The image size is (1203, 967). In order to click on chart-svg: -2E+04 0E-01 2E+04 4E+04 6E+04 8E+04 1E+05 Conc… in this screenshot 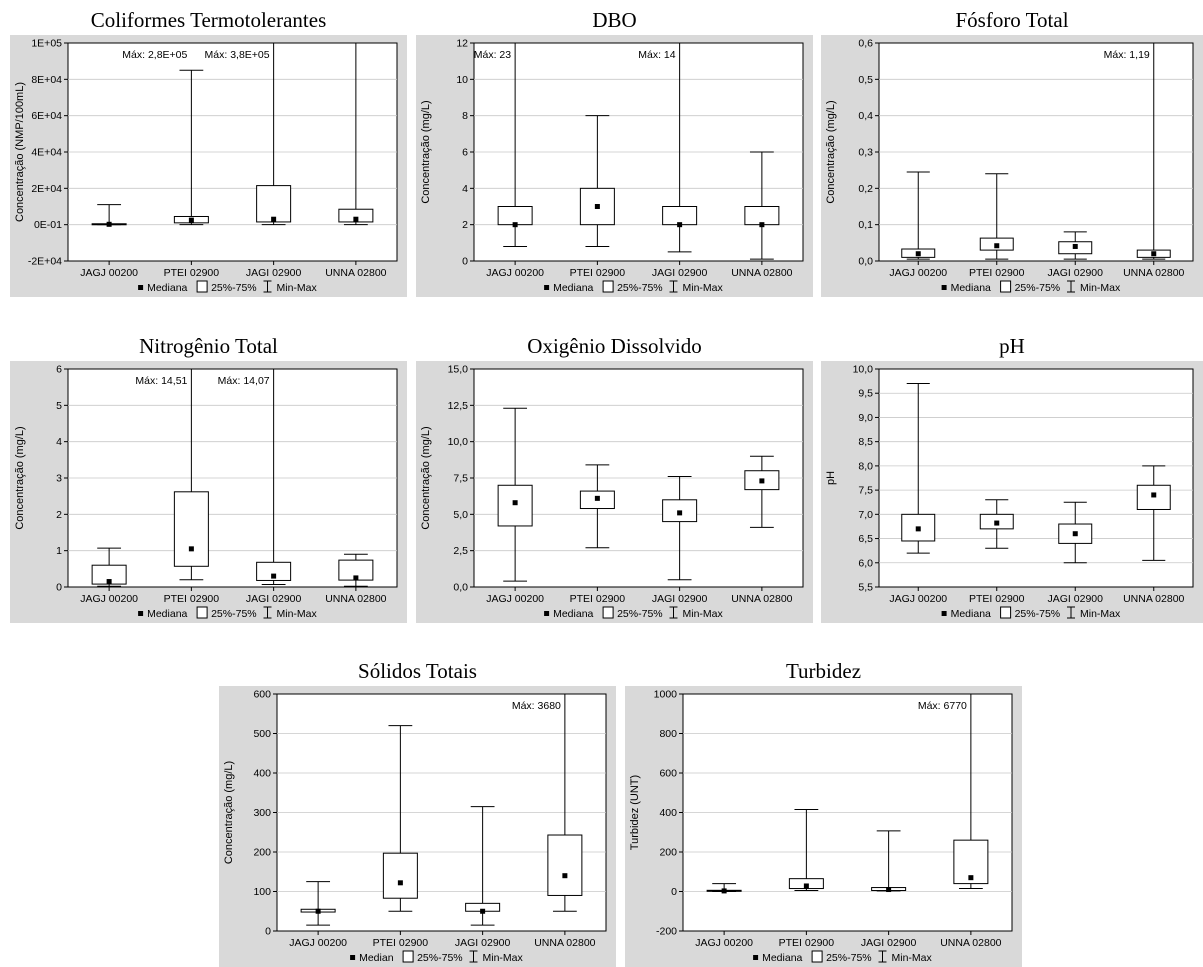, I will do `click(206, 166)`.